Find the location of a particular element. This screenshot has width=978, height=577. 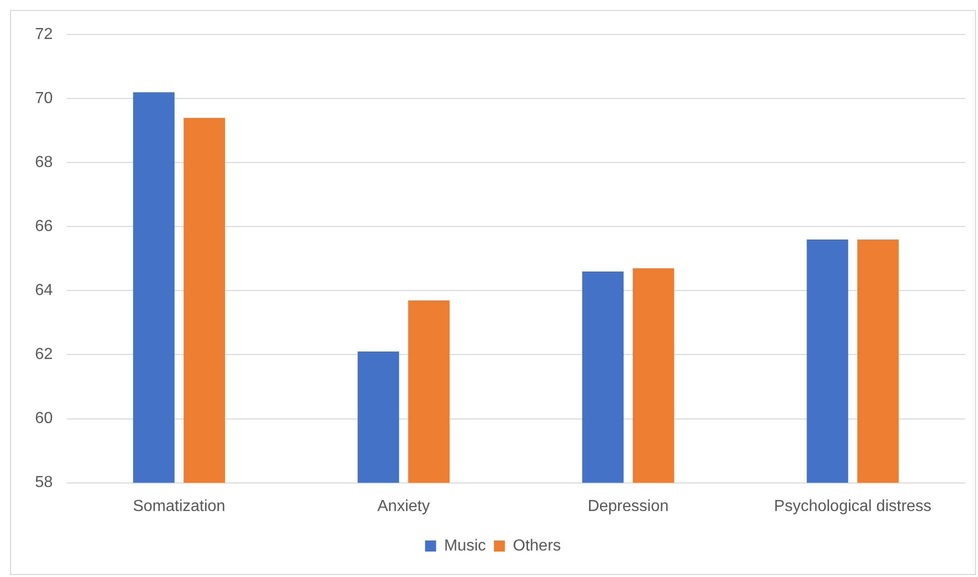

x-tick-label: Depression is located at coordinates (628, 506).